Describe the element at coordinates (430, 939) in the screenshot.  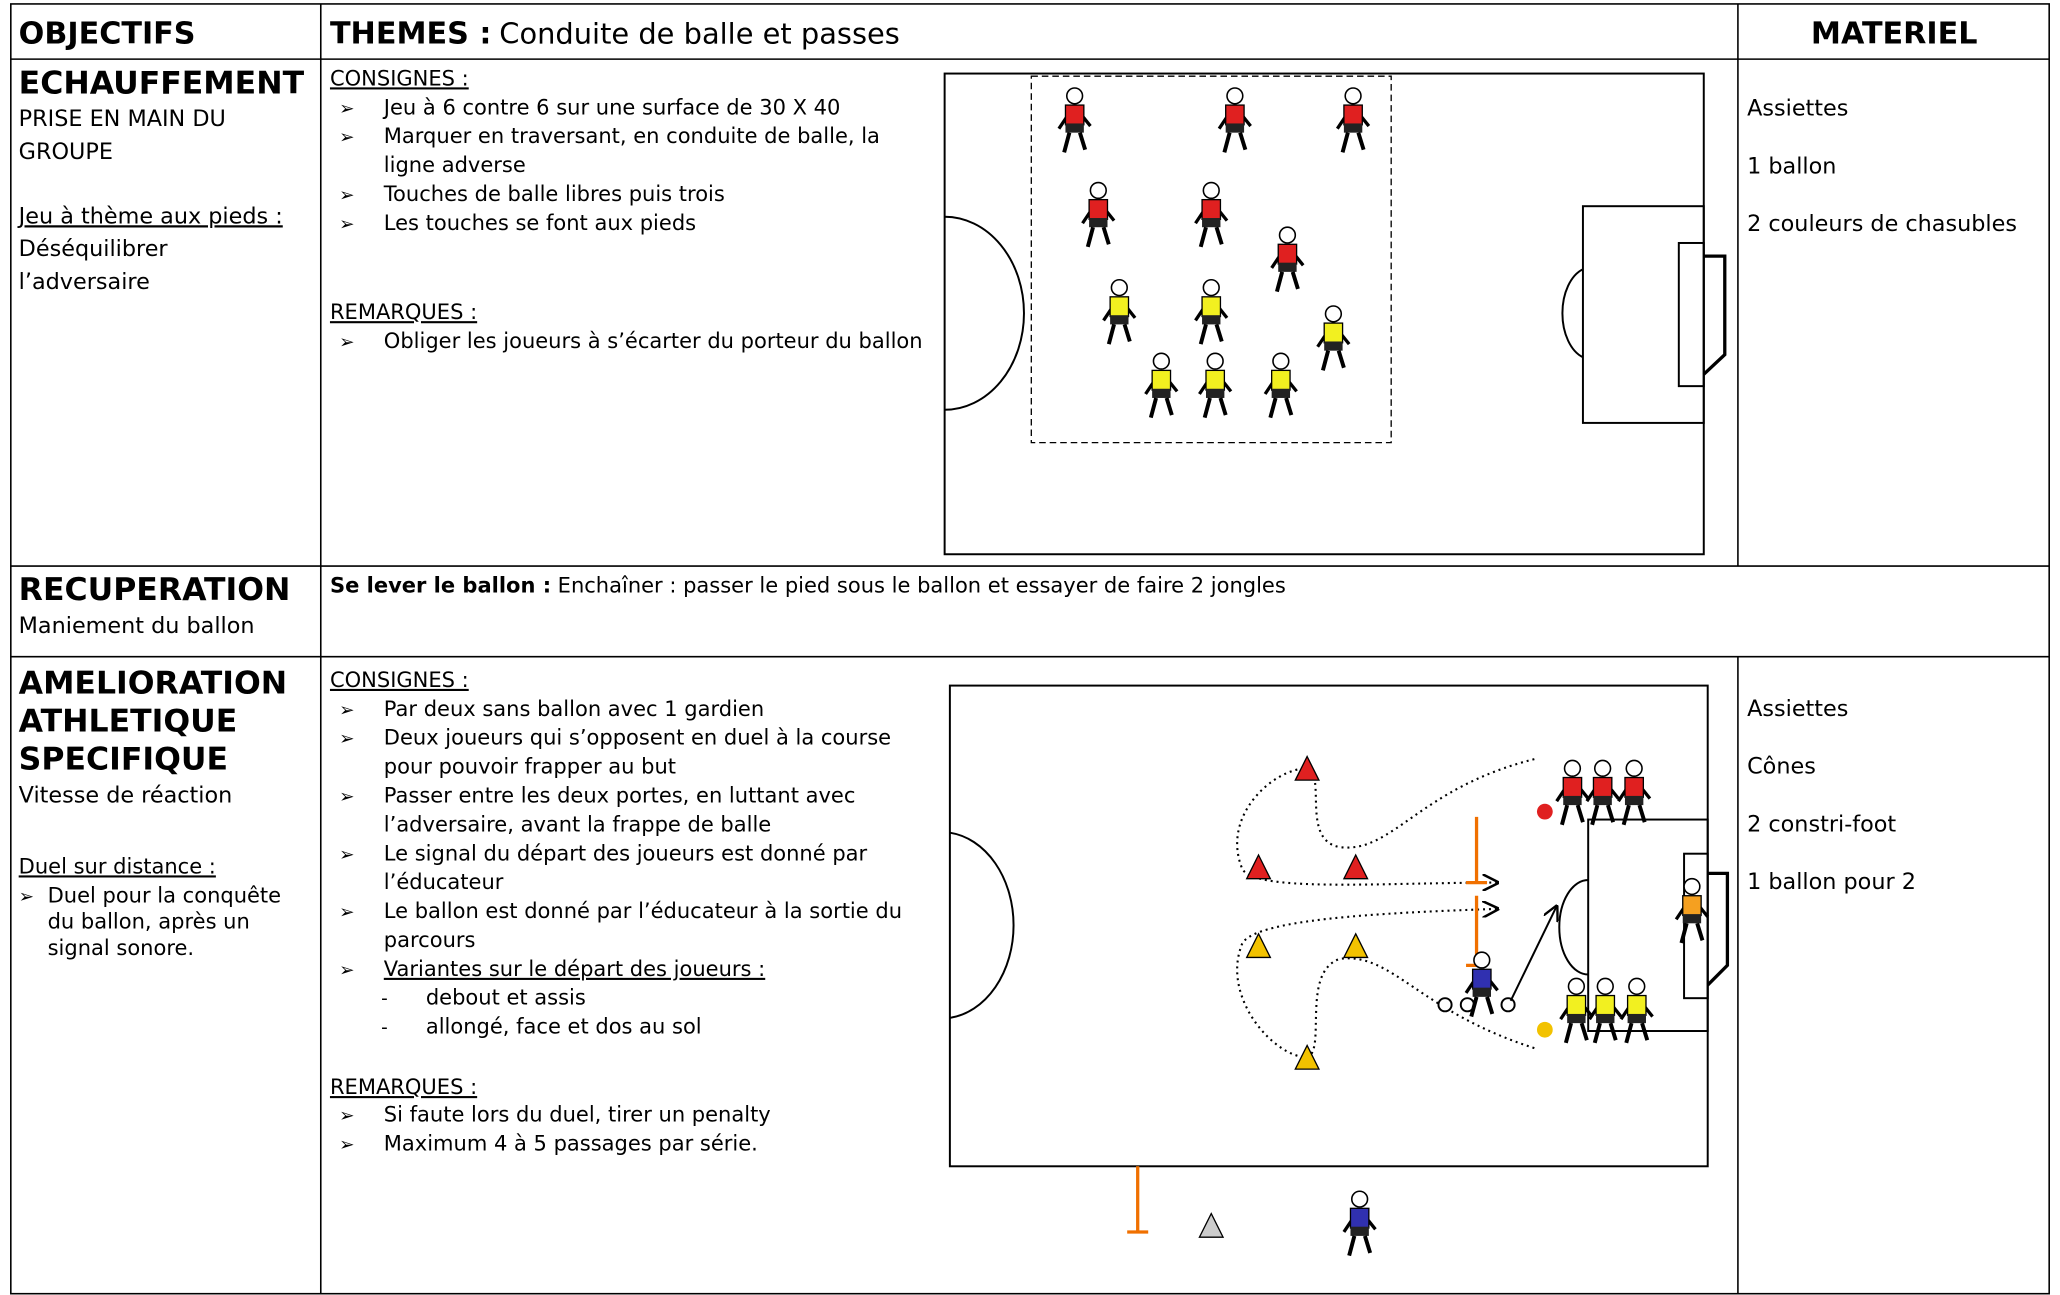
I see `list-item: parcours` at that location.